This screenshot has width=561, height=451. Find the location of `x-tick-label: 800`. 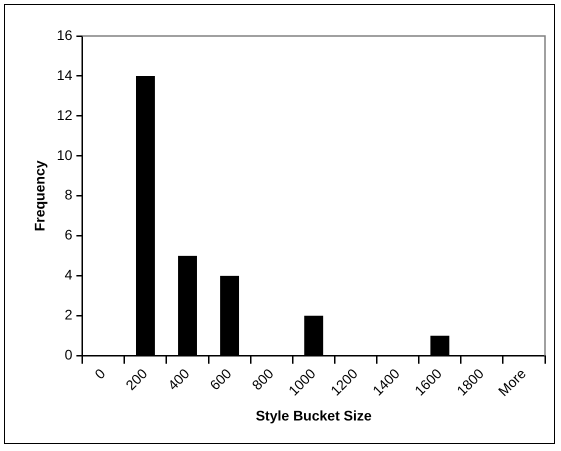

x-tick-label: 800 is located at coordinates (262, 379).